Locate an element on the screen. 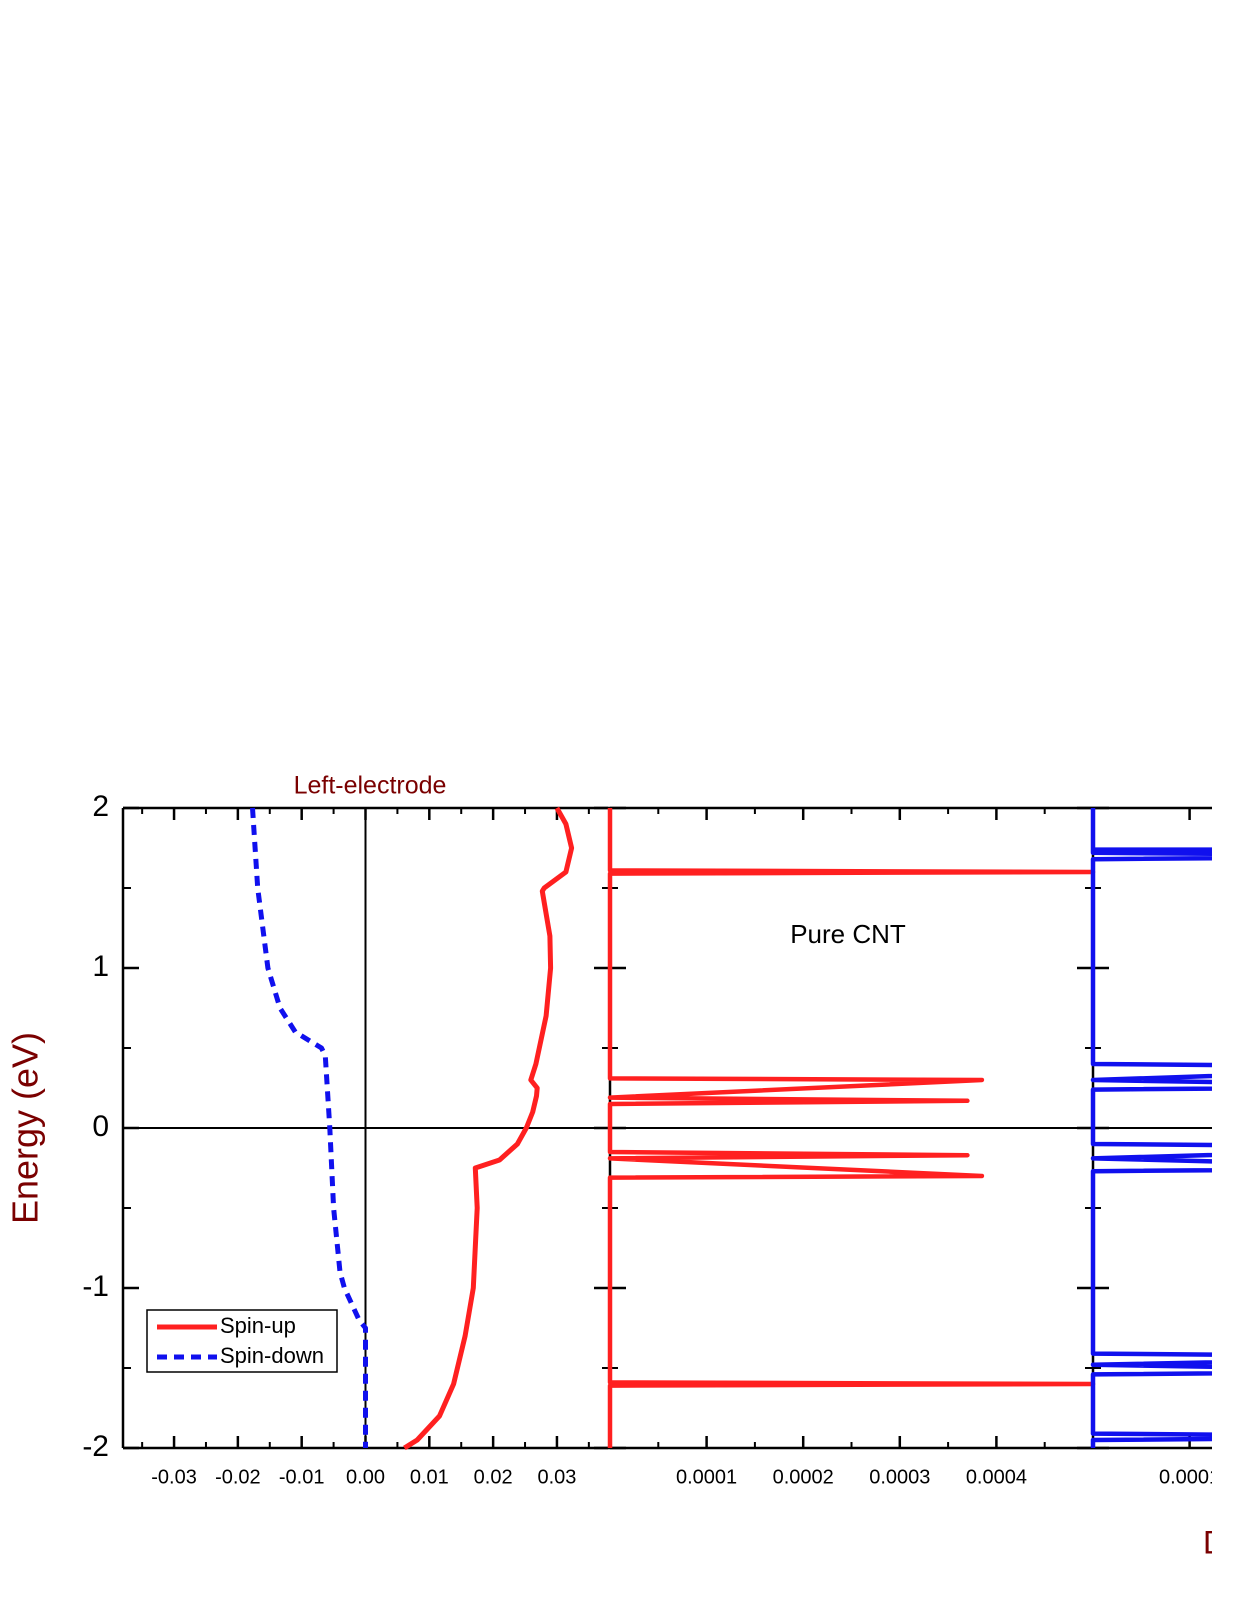 Image resolution: width=1246 pixels, height=1617 pixels. y-tick-label: 2 is located at coordinates (100, 806).